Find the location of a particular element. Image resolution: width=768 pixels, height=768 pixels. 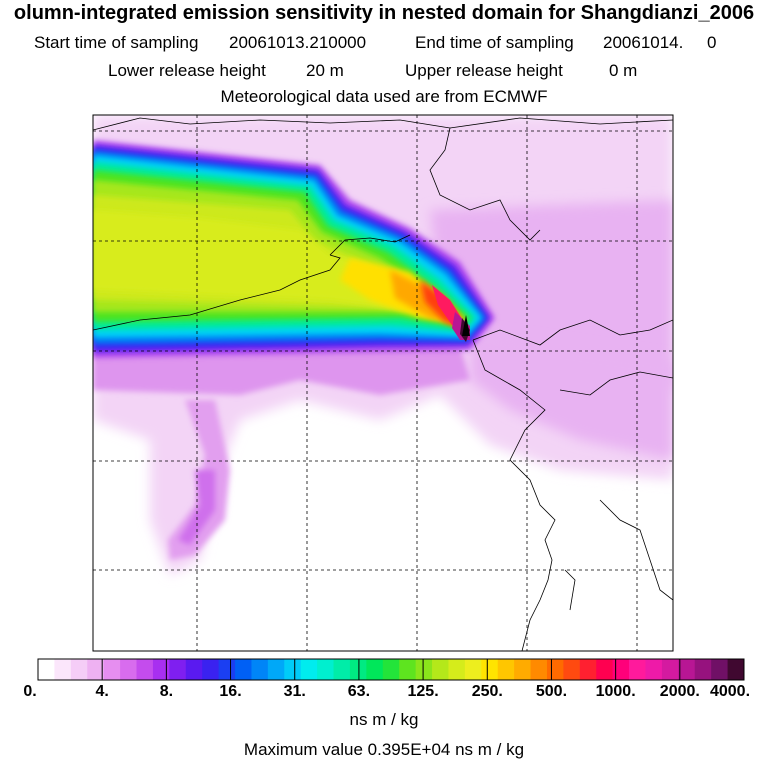

colorbar-tick-label: 500. is located at coordinates (551, 691).